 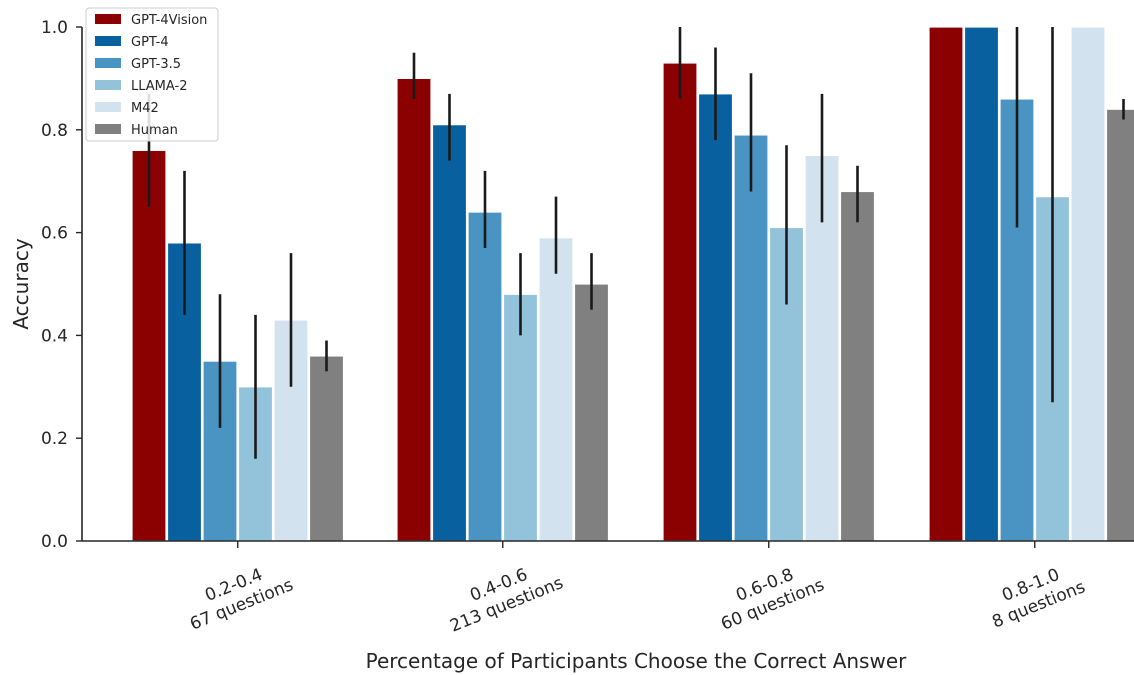 What do you see at coordinates (61, 285) in the screenshot?
I see `y-ticks: 0.0 0.2 0.4 0.6 0.8 1.0` at bounding box center [61, 285].